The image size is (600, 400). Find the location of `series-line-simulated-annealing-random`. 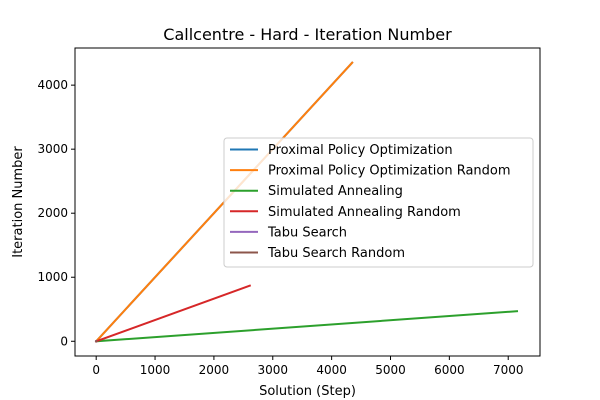

series-line-simulated-annealing-random is located at coordinates (173, 313).